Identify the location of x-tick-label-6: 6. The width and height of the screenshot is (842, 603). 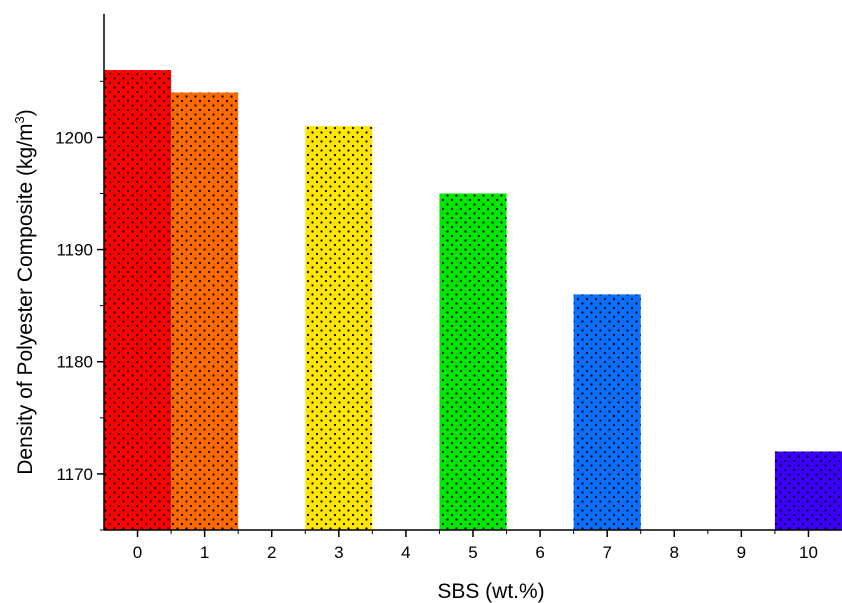
(539, 552).